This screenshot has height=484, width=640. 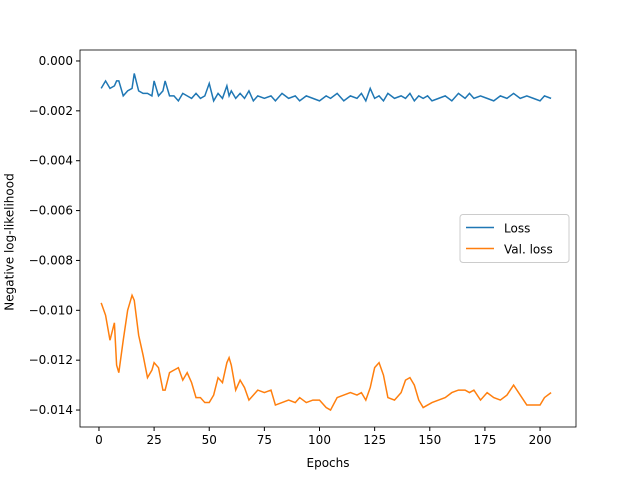 What do you see at coordinates (10, 241) in the screenshot?
I see `y-axis-label: Negative log-likelihood` at bounding box center [10, 241].